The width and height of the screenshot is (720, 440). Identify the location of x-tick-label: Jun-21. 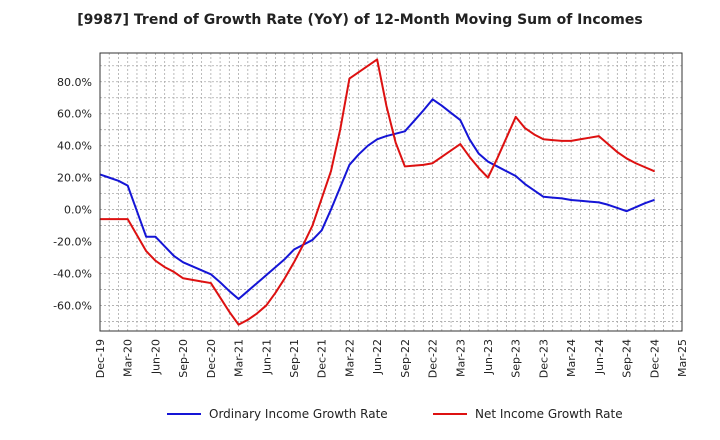
(266, 357).